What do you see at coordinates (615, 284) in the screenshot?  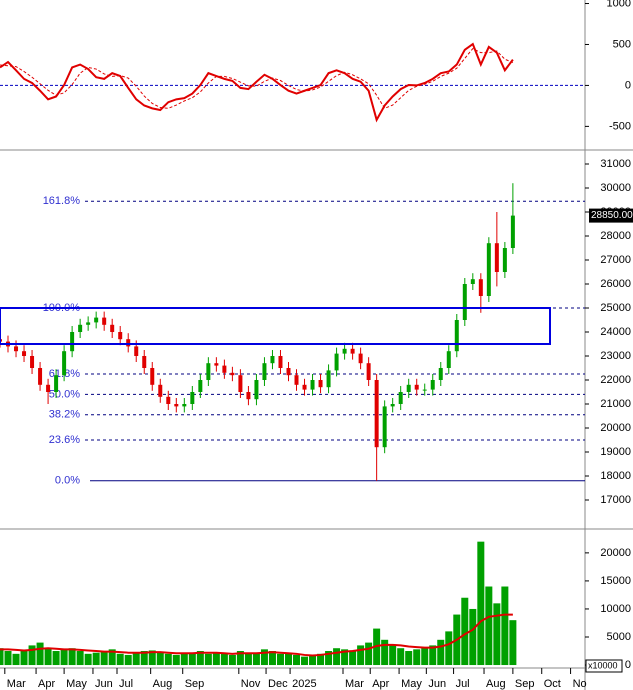 I see `y-tick-label: 26000` at bounding box center [615, 284].